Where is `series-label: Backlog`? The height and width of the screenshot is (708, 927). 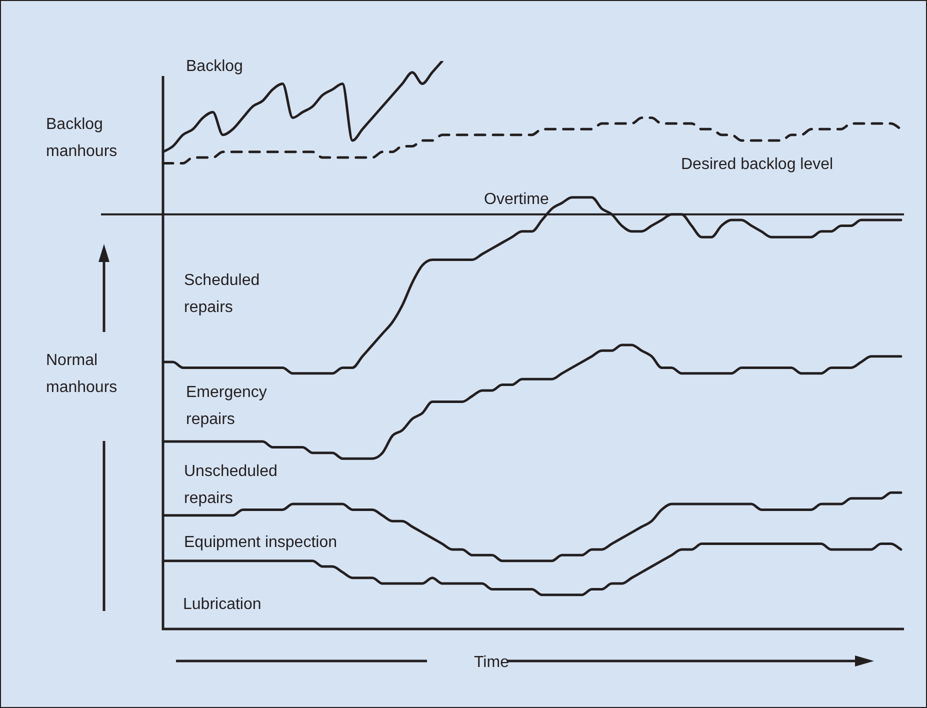 series-label: Backlog is located at coordinates (215, 67).